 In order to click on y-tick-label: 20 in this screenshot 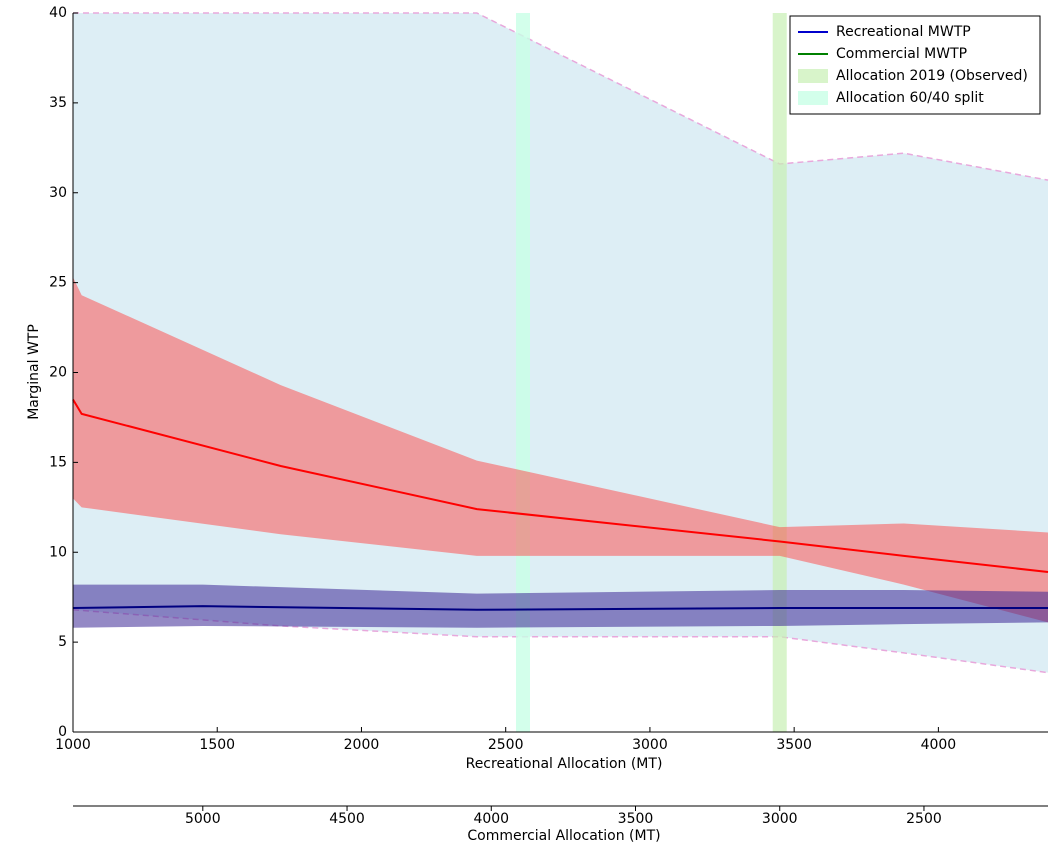, I will do `click(58, 373)`.